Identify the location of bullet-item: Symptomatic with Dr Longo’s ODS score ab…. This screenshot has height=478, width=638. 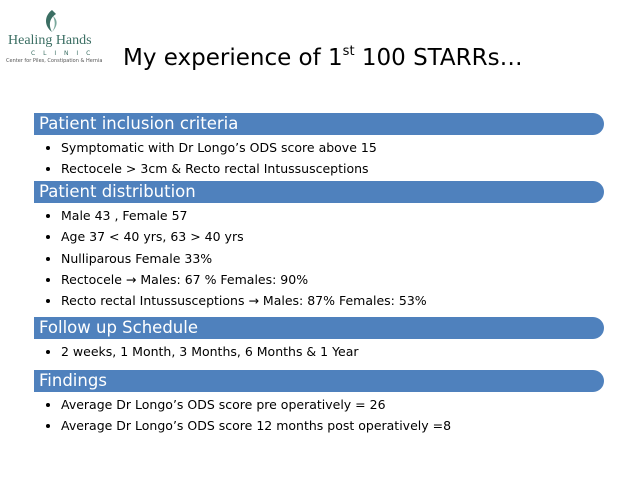
(219, 147).